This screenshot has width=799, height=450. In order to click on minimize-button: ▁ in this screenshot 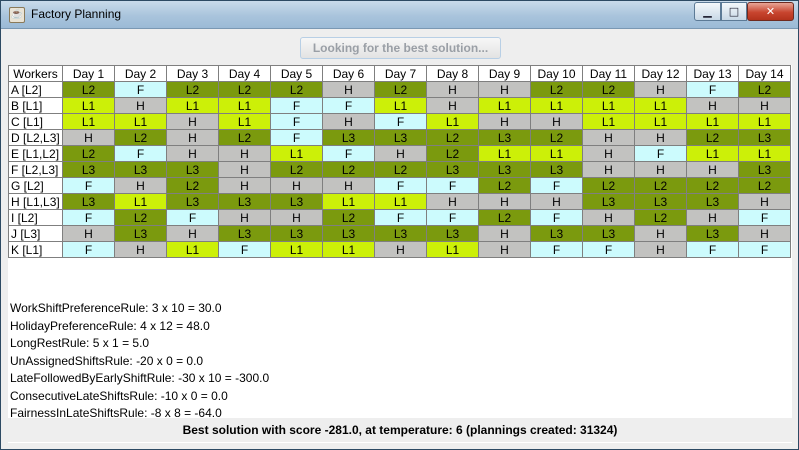, I will do `click(707, 11)`.